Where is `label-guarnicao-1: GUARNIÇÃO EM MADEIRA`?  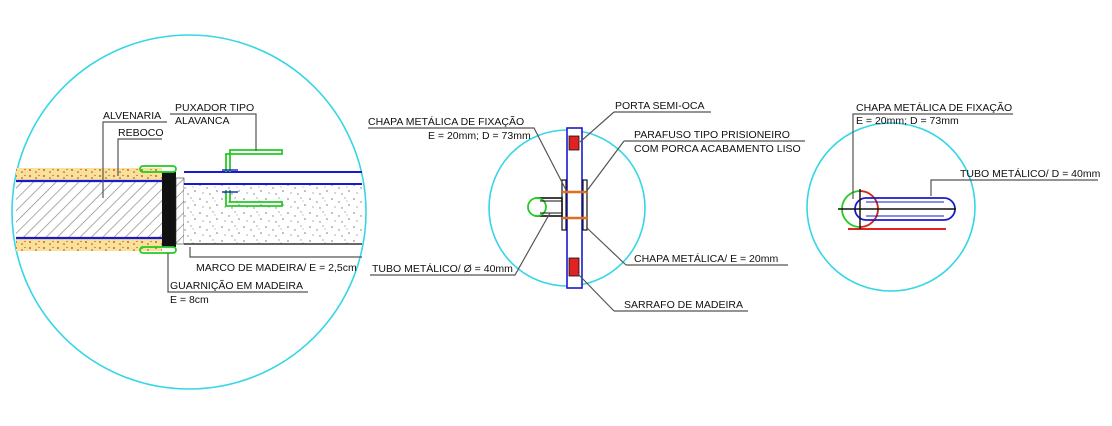 label-guarnicao-1: GUARNIÇÃO EM MADEIRA is located at coordinates (236, 285).